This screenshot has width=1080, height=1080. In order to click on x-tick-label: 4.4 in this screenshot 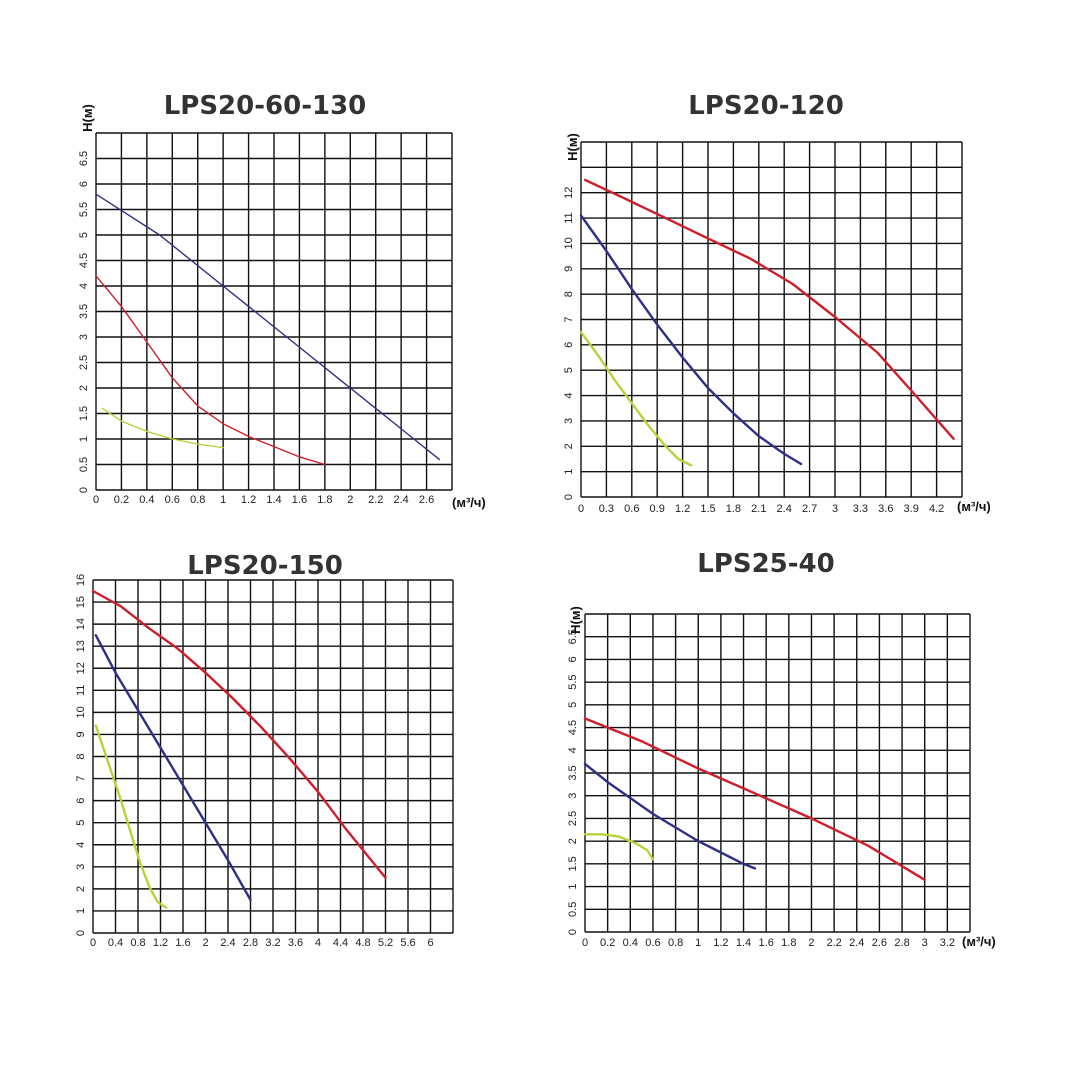, I will do `click(340, 943)`.